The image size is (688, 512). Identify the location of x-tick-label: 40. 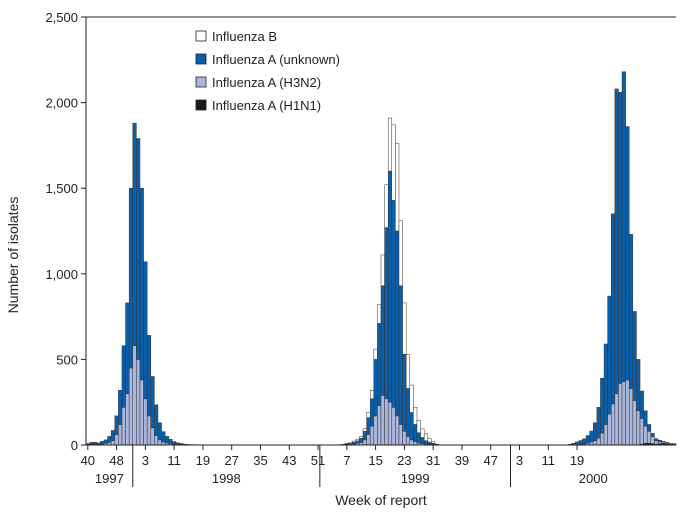
(88, 460).